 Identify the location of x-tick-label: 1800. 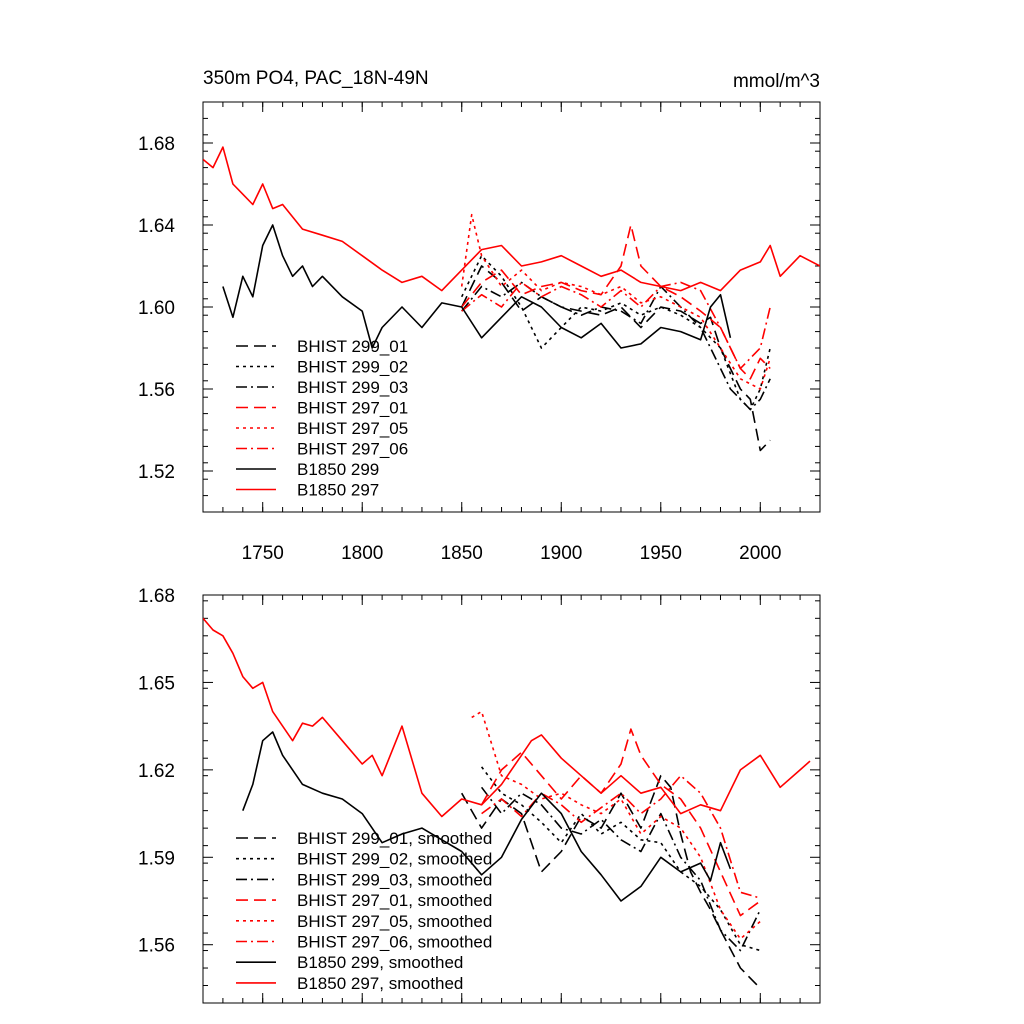
(362, 553).